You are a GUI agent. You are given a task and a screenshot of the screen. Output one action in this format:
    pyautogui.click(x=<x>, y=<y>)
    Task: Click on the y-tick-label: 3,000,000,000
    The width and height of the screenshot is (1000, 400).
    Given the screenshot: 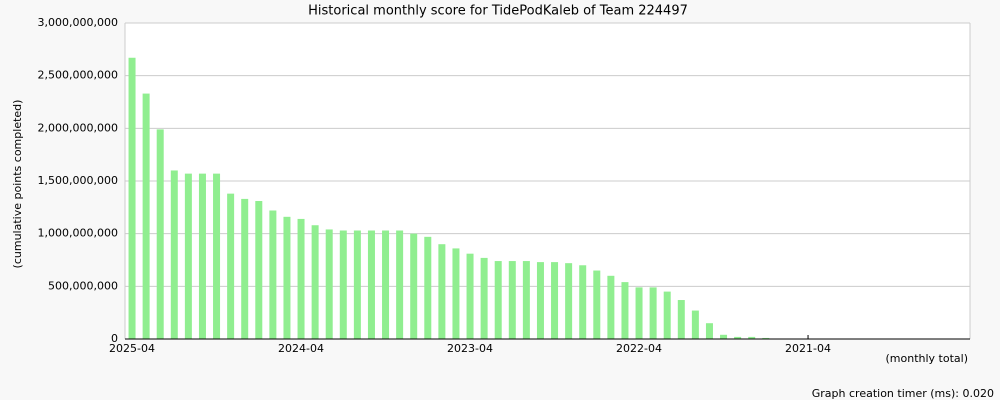 What is the action you would take?
    pyautogui.click(x=78, y=22)
    